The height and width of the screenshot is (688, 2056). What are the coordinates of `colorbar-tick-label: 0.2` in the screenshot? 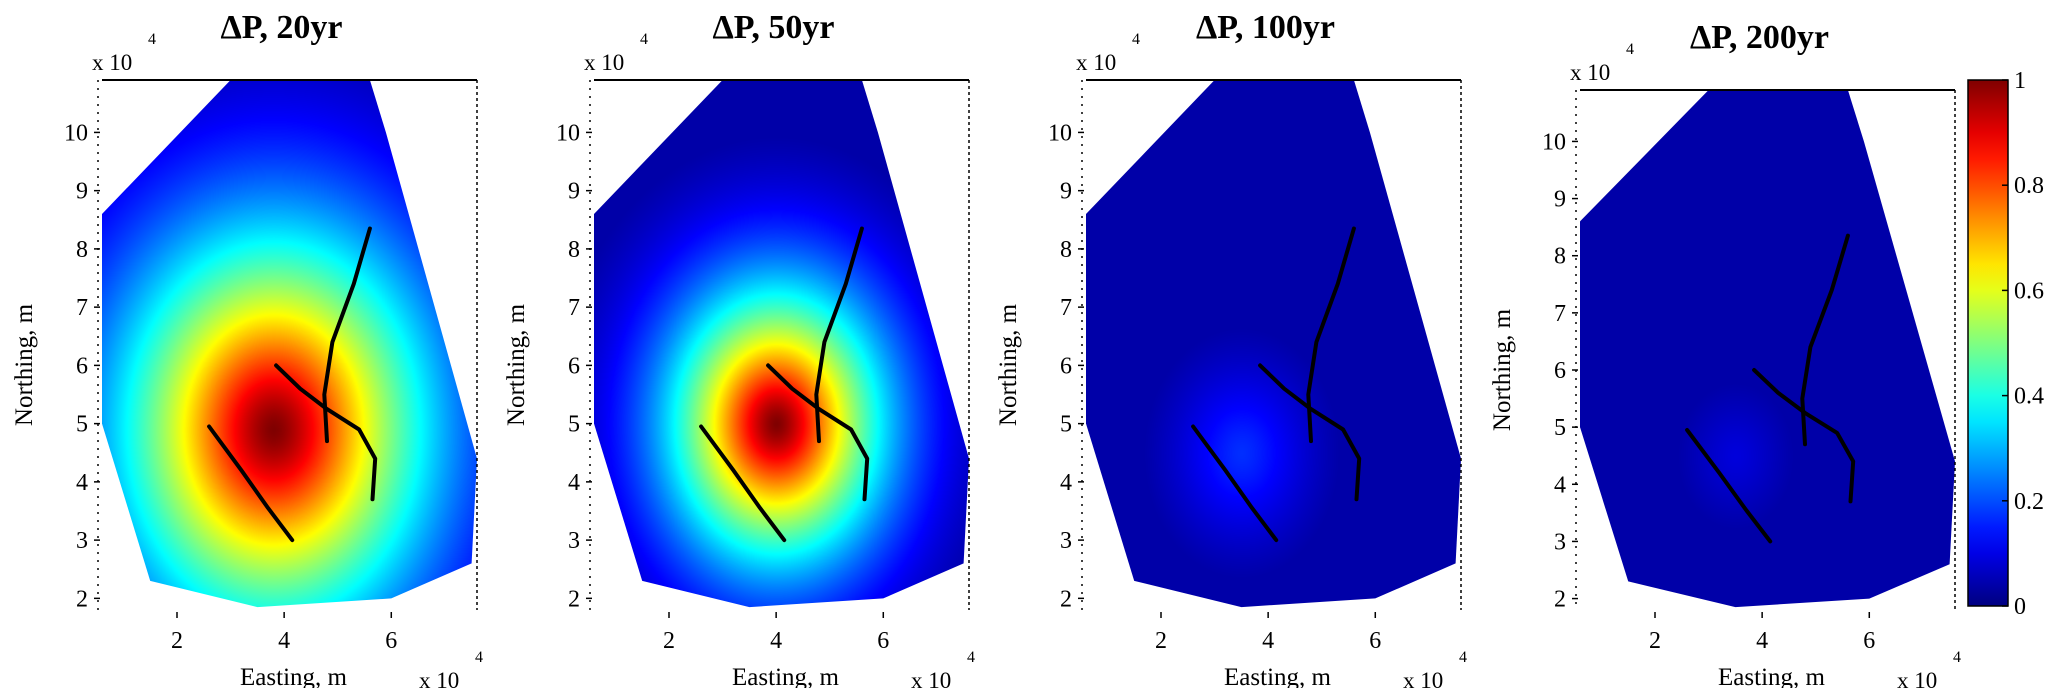 It's located at (2029, 502).